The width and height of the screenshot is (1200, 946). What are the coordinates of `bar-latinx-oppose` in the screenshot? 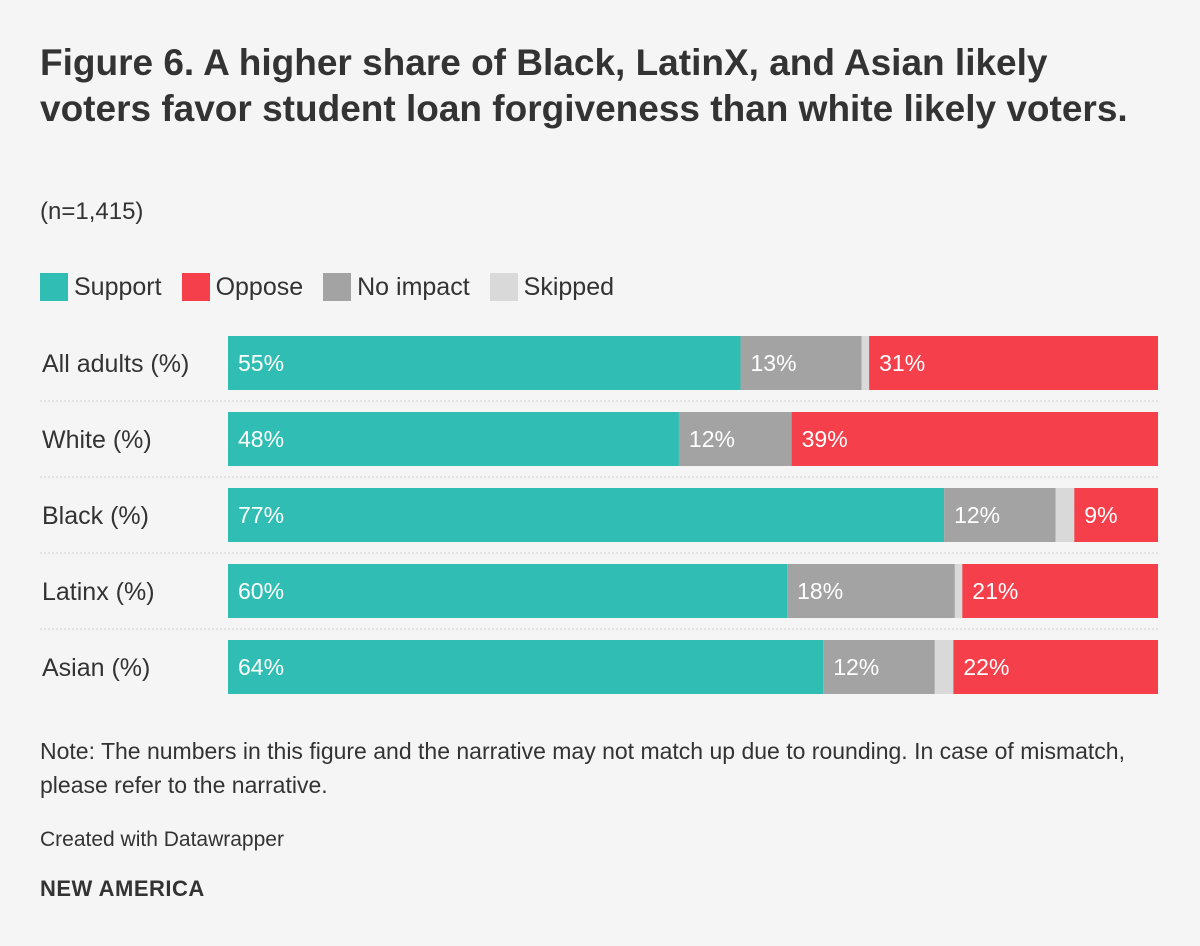 It's located at (1060, 591).